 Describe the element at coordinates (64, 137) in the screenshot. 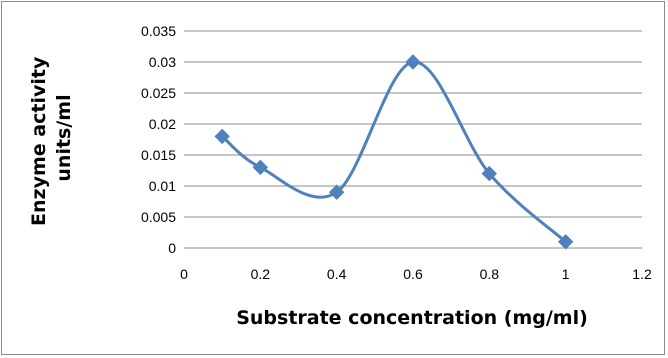

I see `y-axis-title-line-2: units/ml` at that location.